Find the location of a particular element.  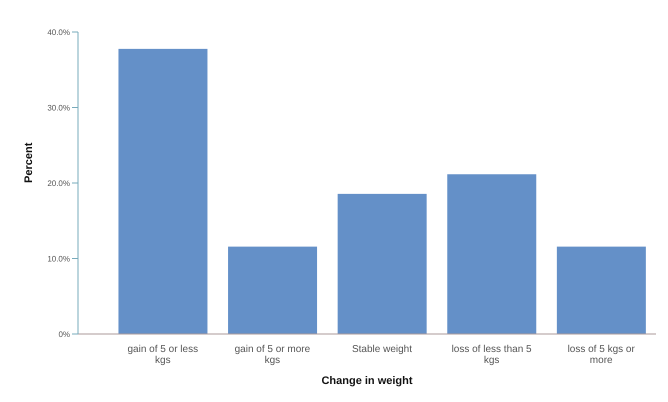

x-axis-title: Change in weight is located at coordinates (367, 381).